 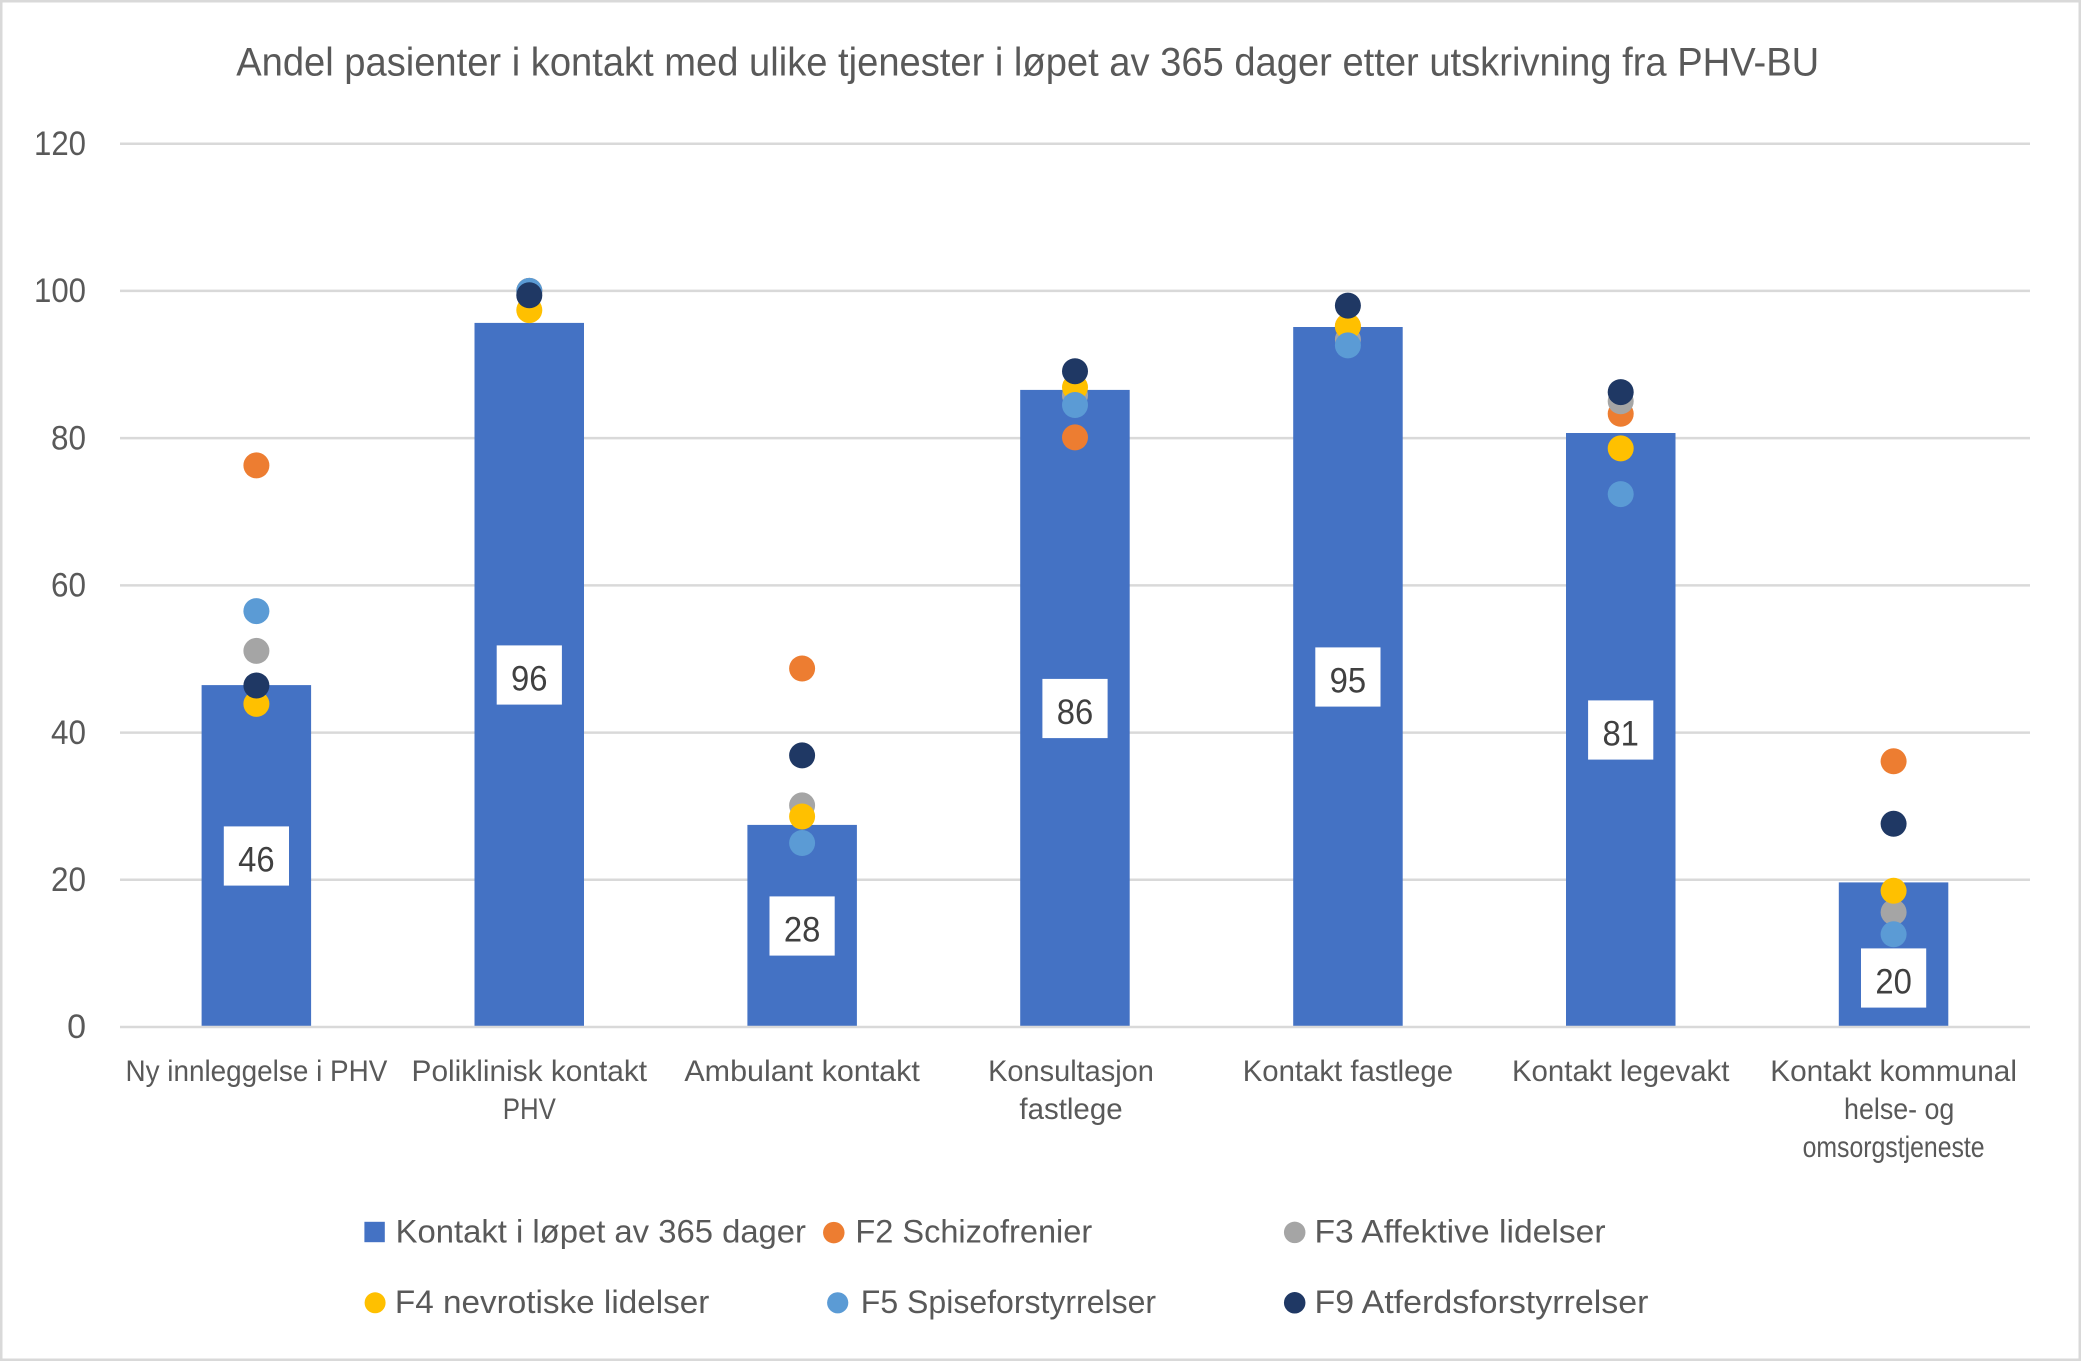 I want to click on svg-text: Ambulant kontakt, so click(x=802, y=1071).